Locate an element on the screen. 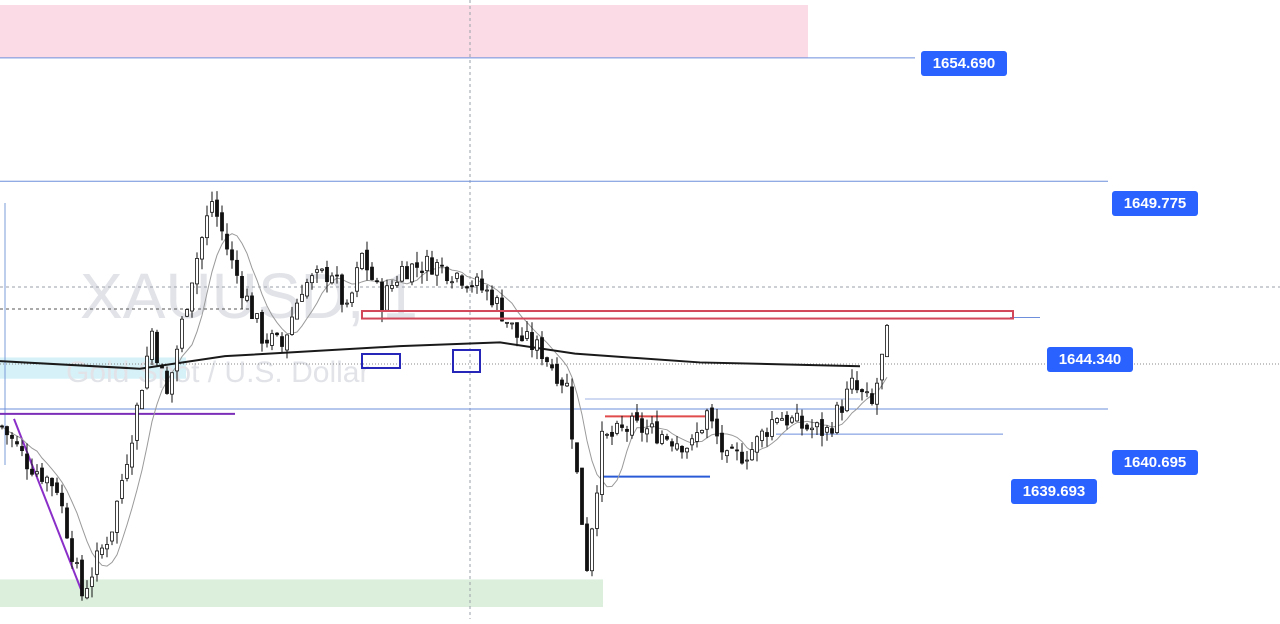 This screenshot has height=624, width=1280. price-label-text: 1644.340 is located at coordinates (1090, 359).